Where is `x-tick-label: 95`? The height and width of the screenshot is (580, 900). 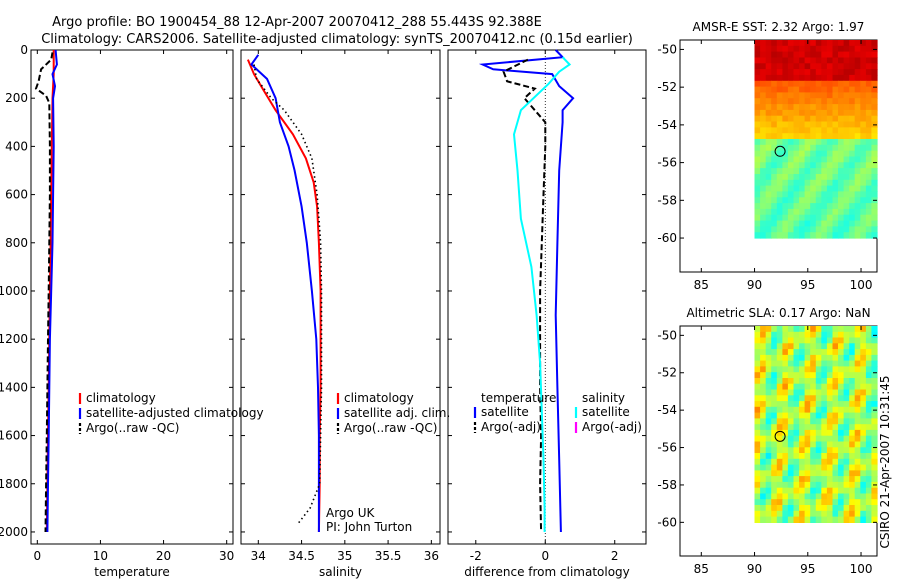
x-tick-label: 95 is located at coordinates (807, 569).